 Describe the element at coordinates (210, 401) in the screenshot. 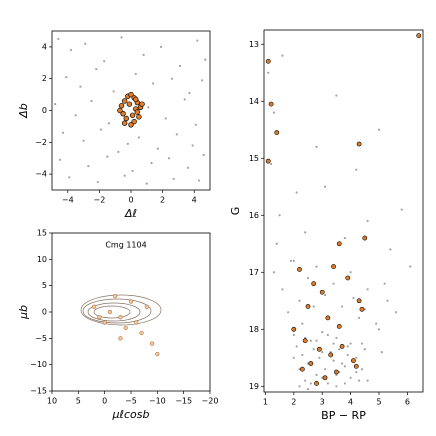

I see `x-tick-label: −20` at that location.